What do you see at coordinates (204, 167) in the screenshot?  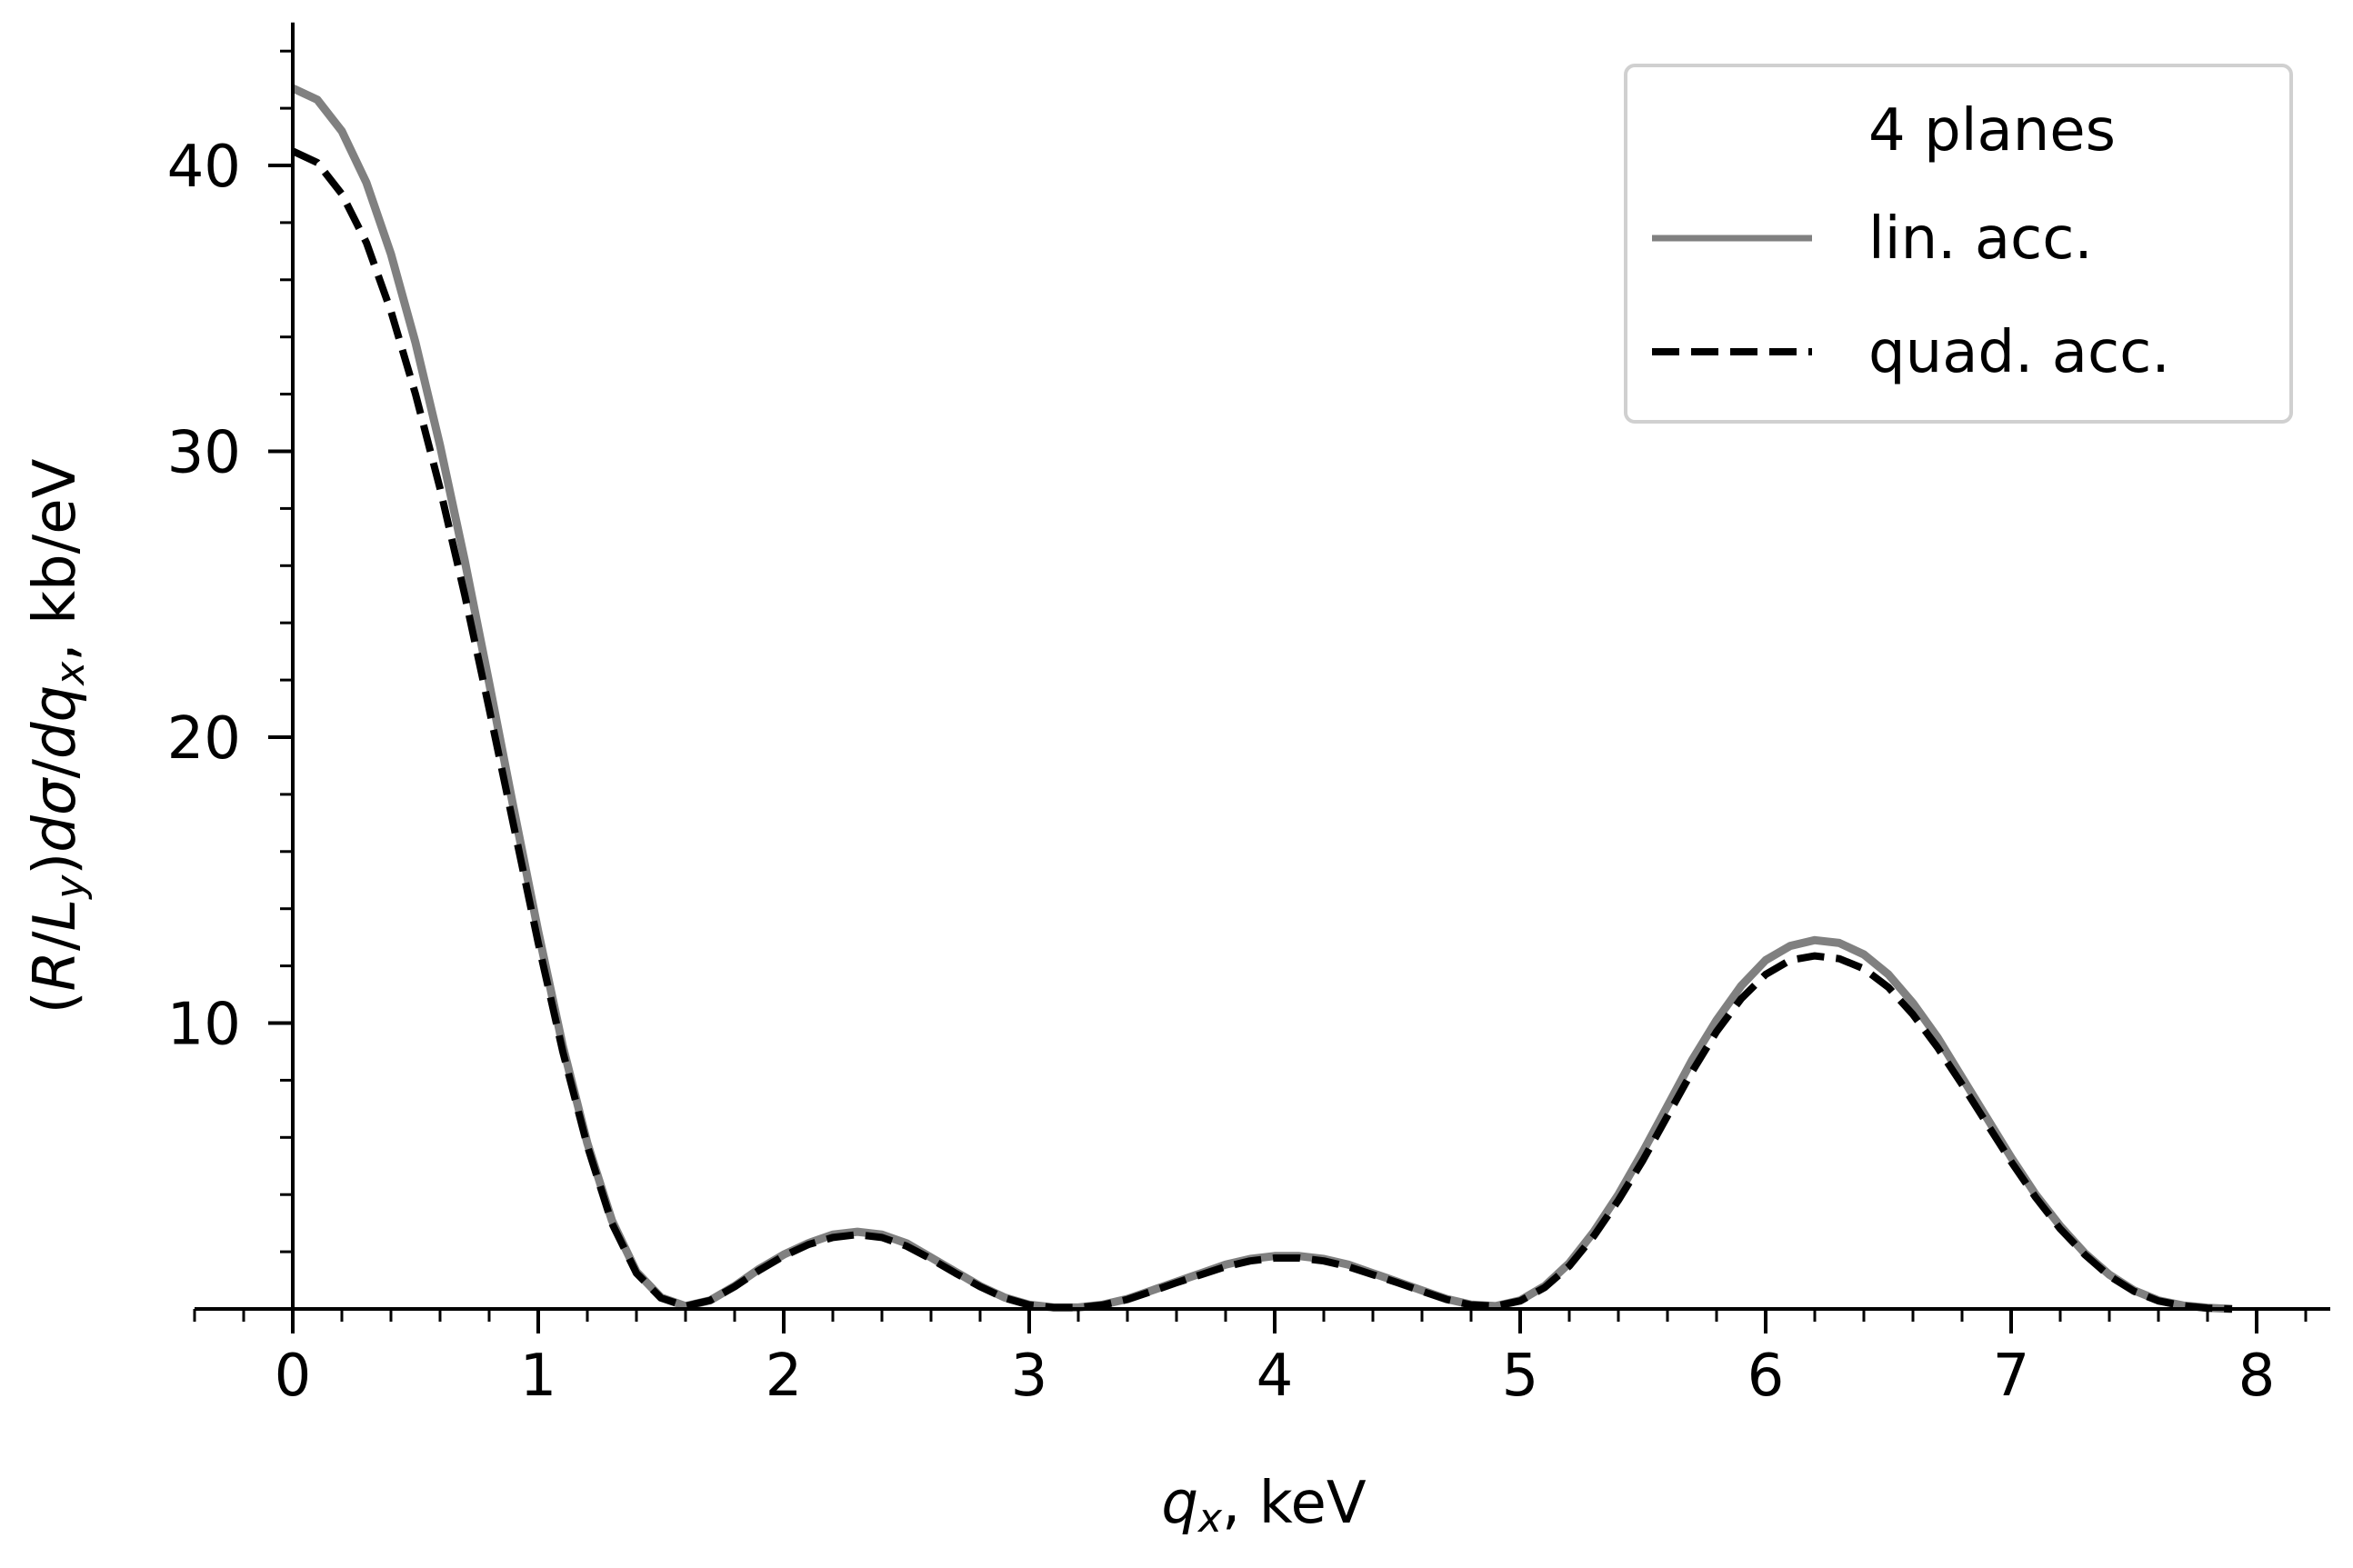 I see `y-tick-label: 40` at bounding box center [204, 167].